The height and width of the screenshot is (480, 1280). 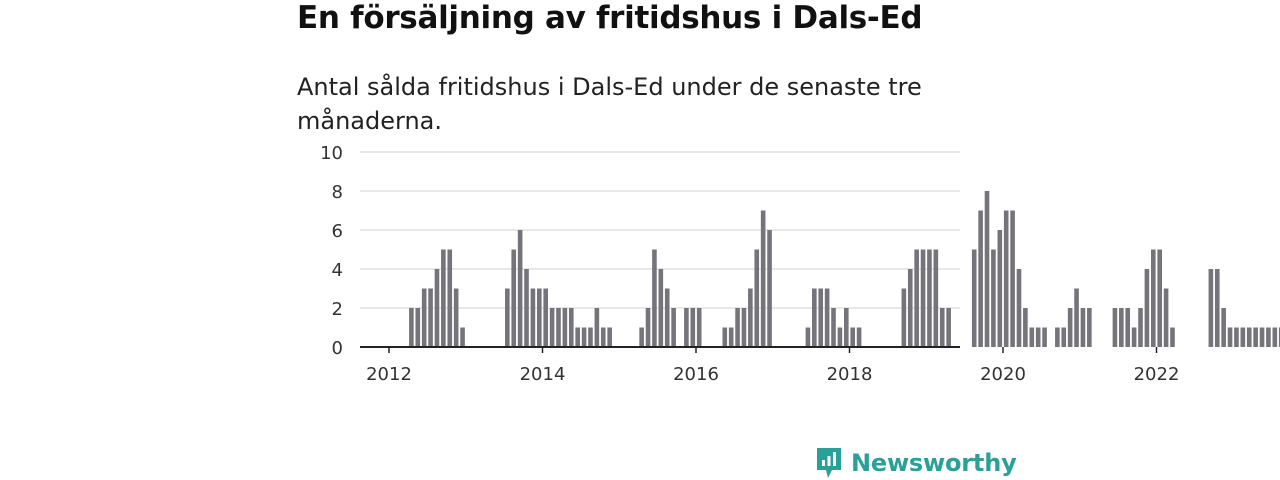 I want to click on x-tick-label: 2020, so click(x=1003, y=374).